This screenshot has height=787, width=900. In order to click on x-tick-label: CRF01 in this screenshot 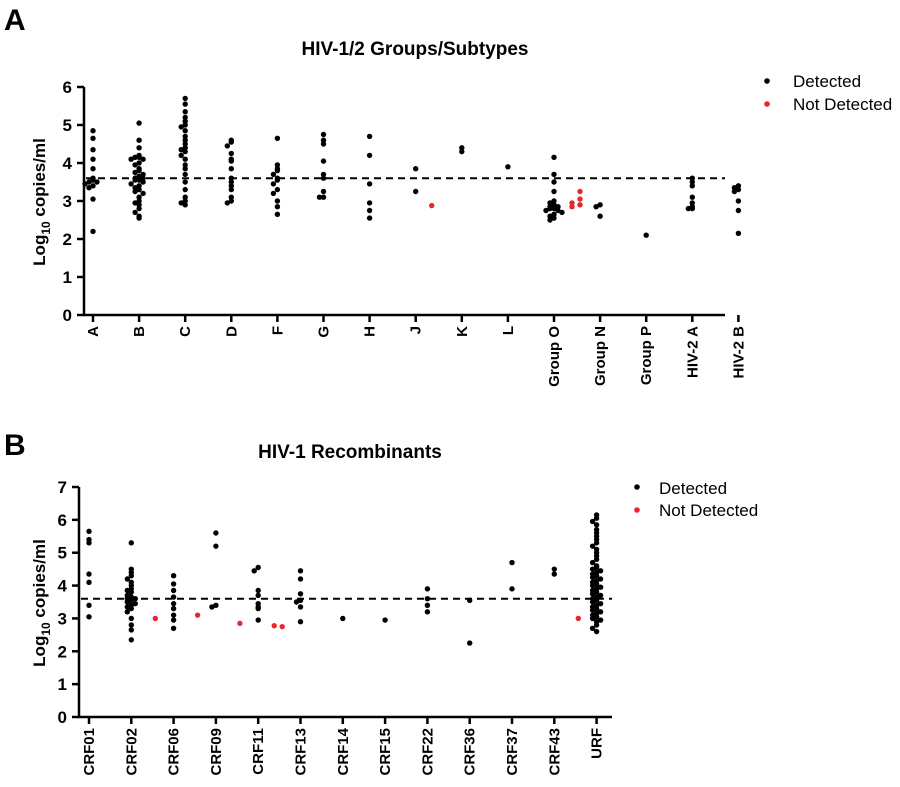, I will do `click(89, 752)`.